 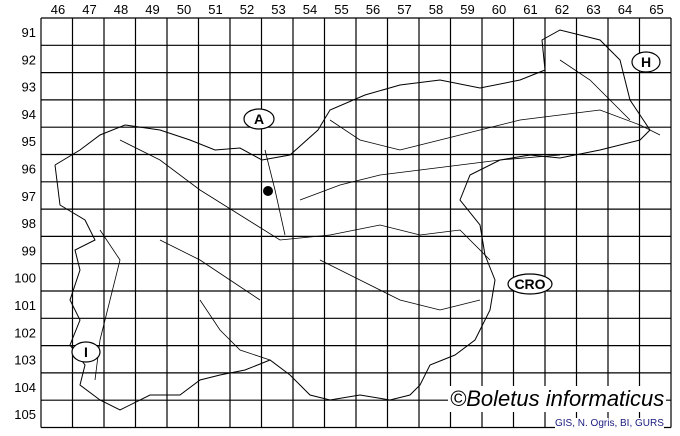 I want to click on row-label: 103, so click(x=25, y=360).